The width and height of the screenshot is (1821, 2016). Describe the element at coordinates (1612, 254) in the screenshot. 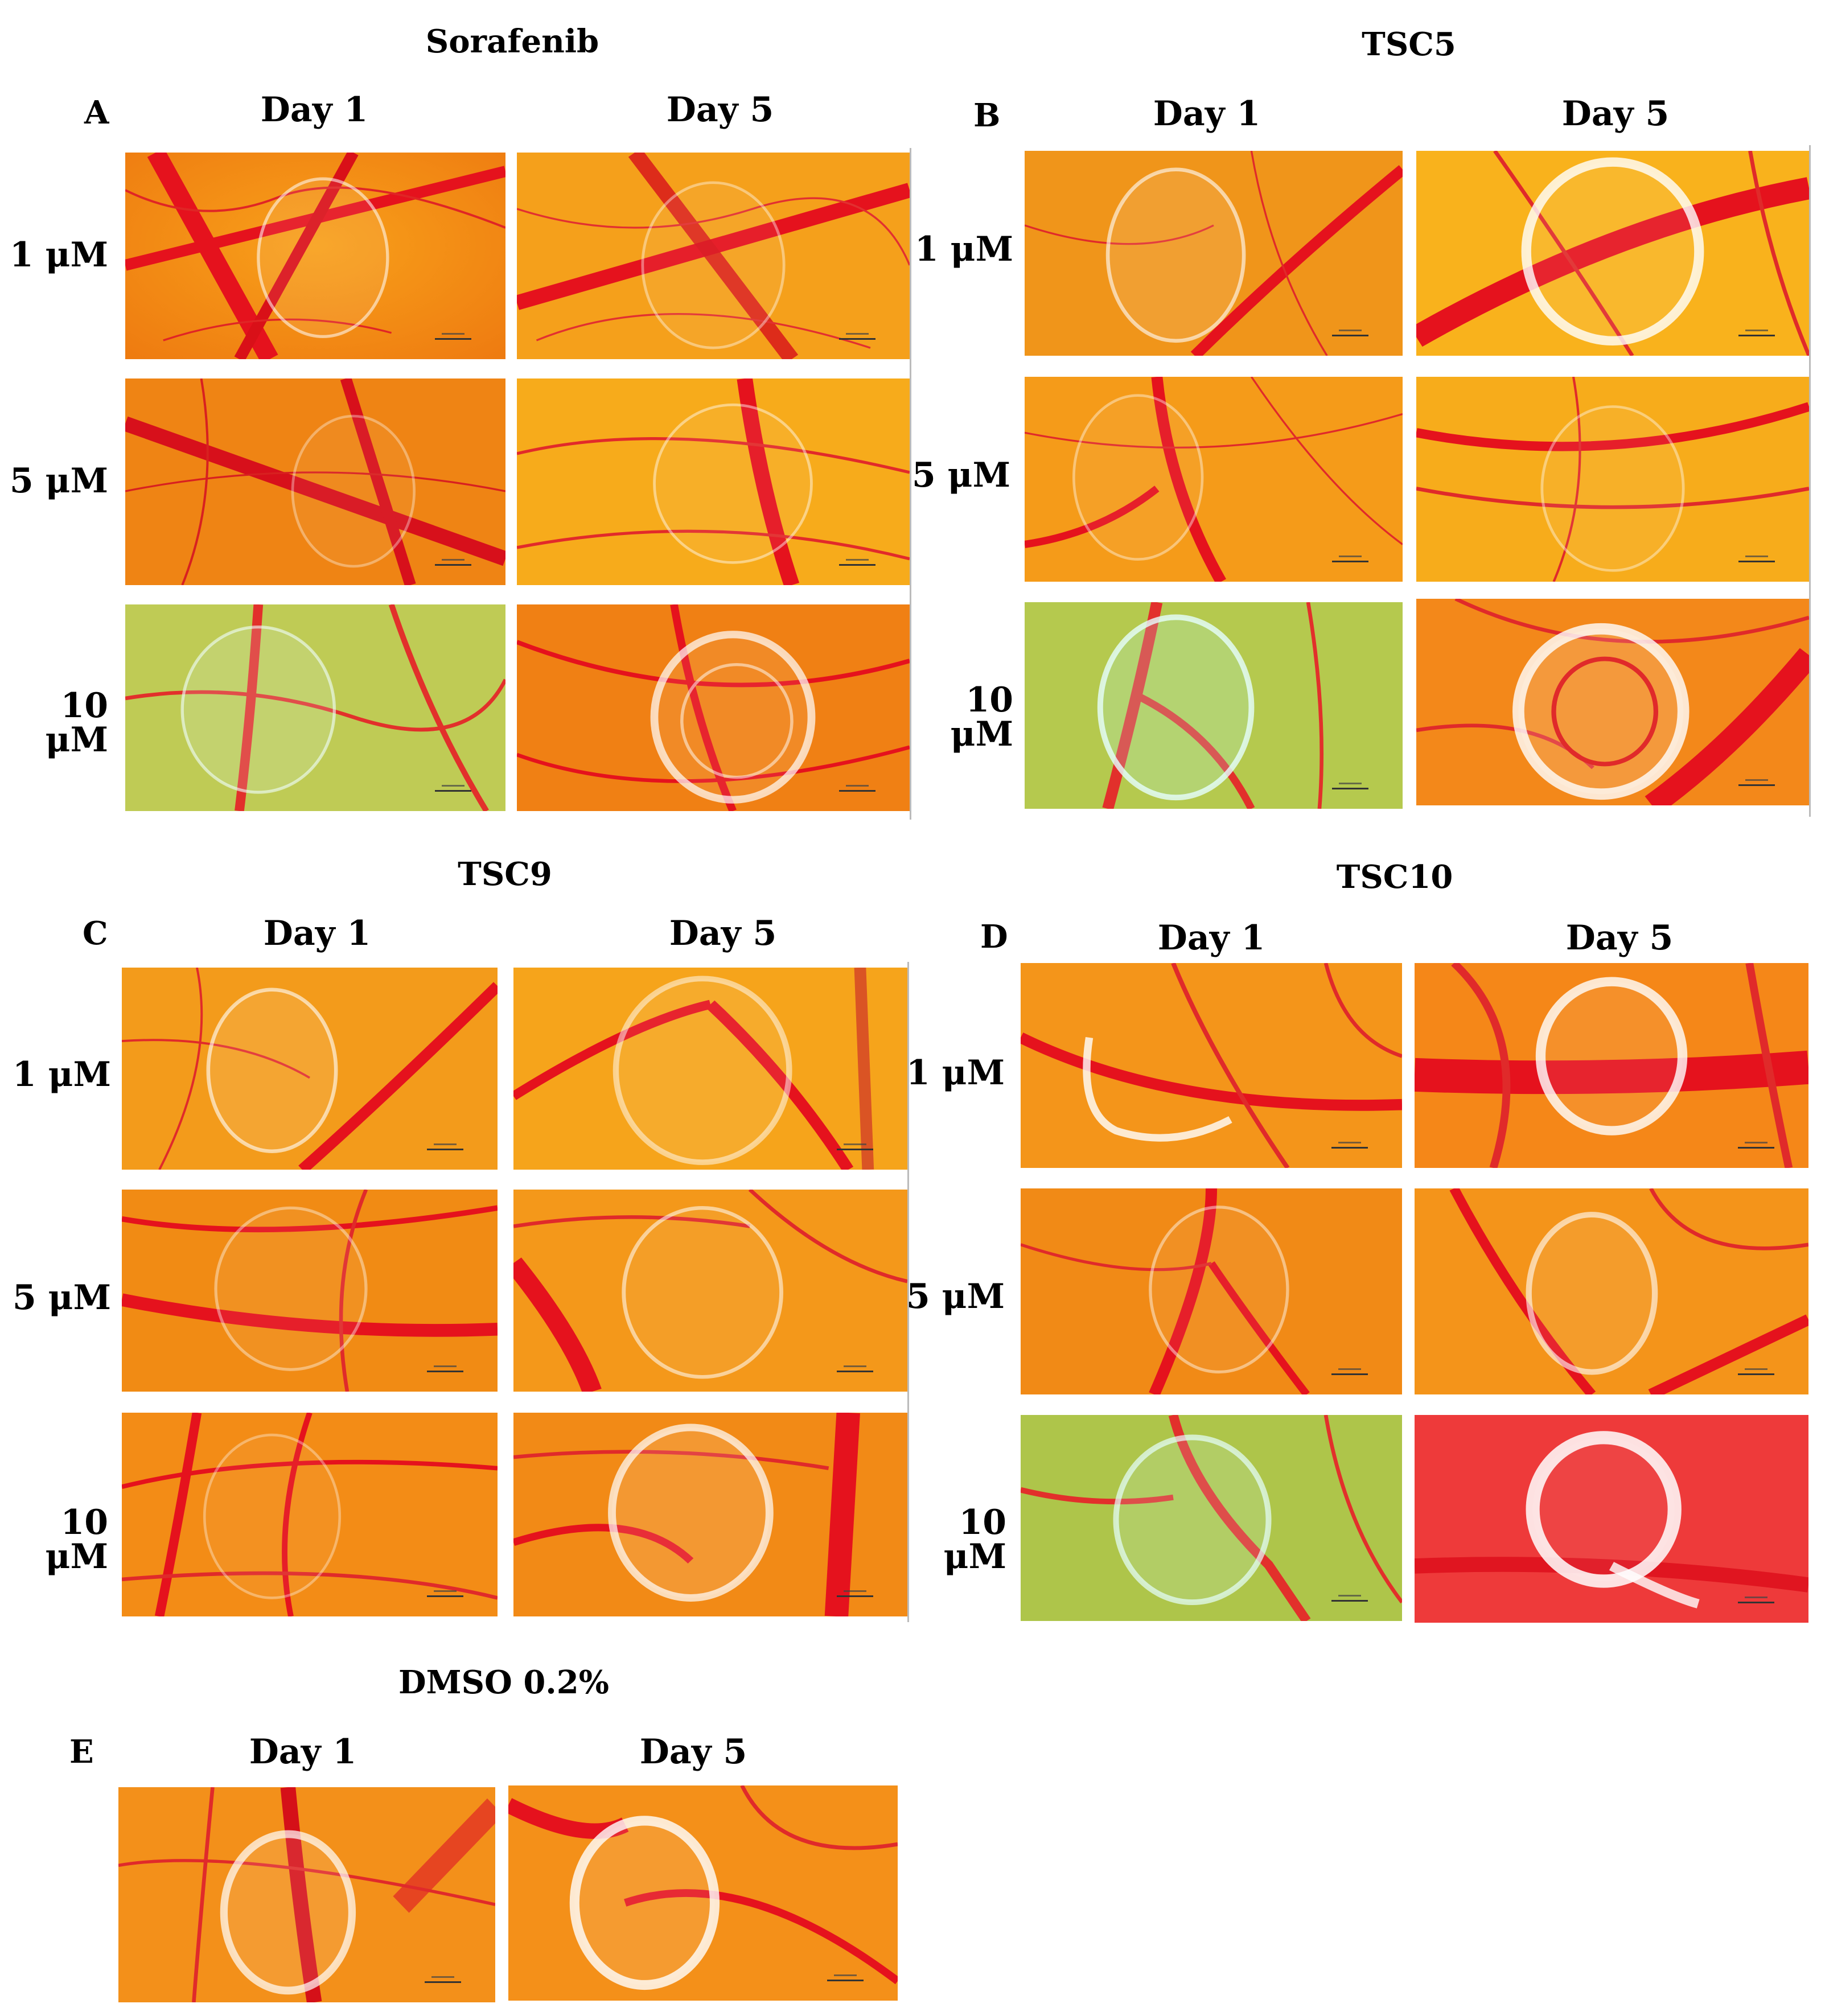

I see `panel-b-day5-1um-photo` at that location.